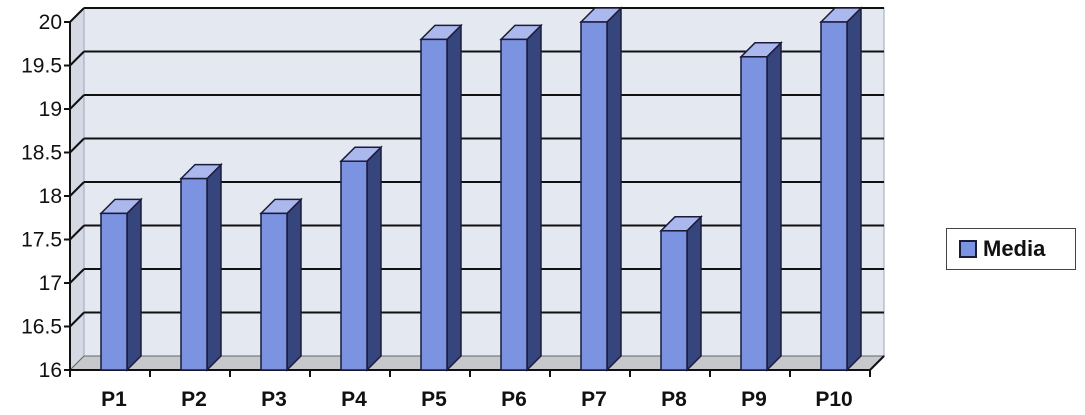  What do you see at coordinates (1014, 248) in the screenshot?
I see `legend-label: Media` at bounding box center [1014, 248].